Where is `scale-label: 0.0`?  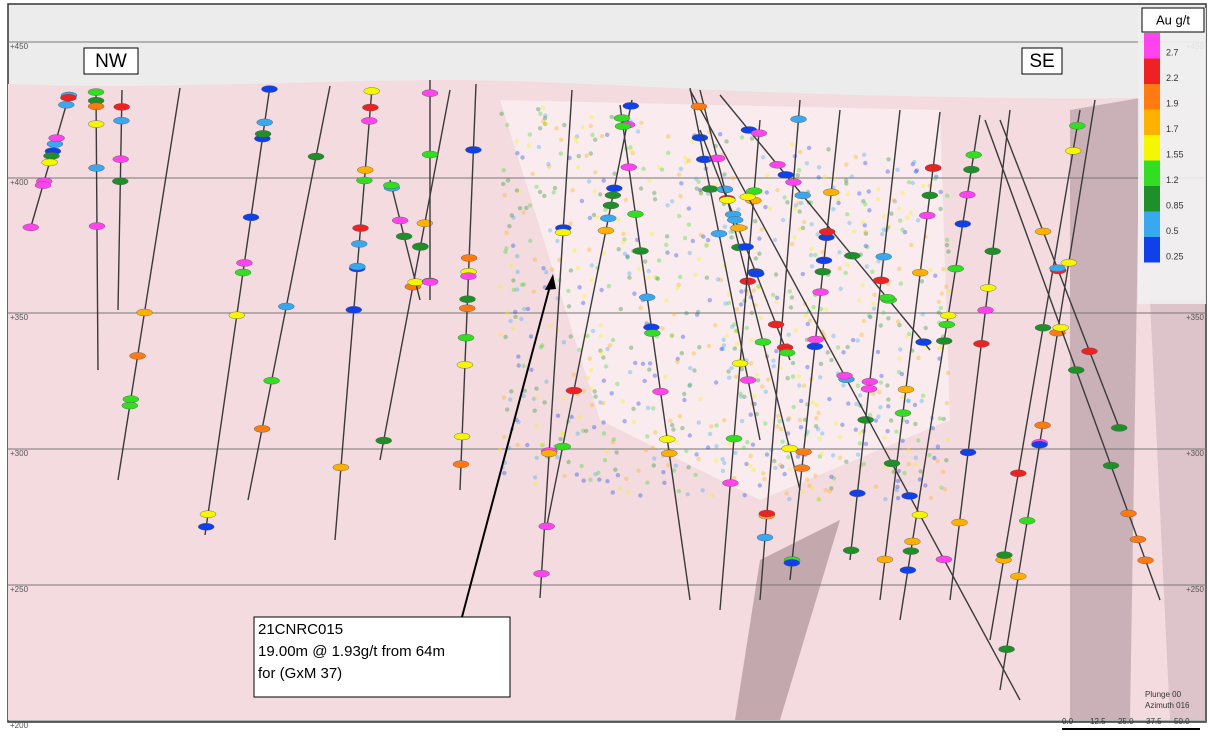
scale-label: 0.0 is located at coordinates (1068, 721).